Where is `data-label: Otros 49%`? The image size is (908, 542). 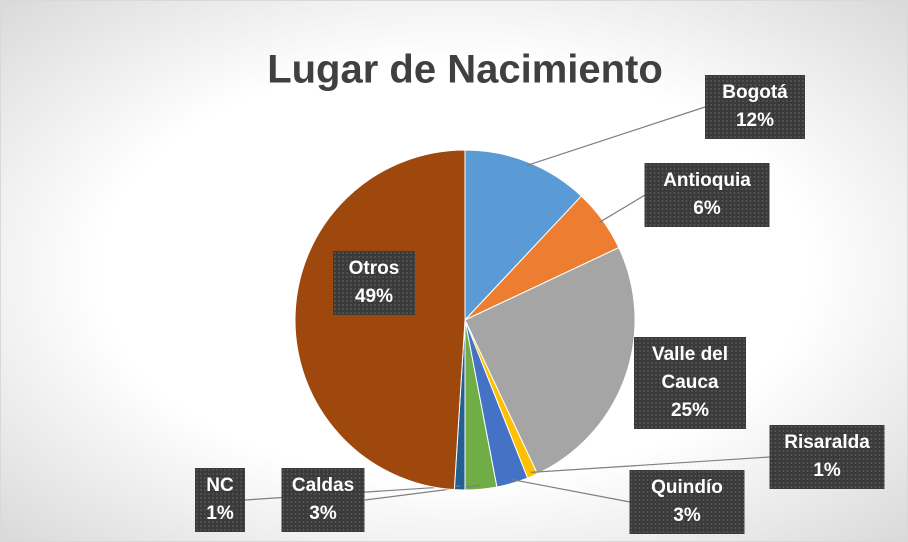
data-label: Otros 49% is located at coordinates (374, 283).